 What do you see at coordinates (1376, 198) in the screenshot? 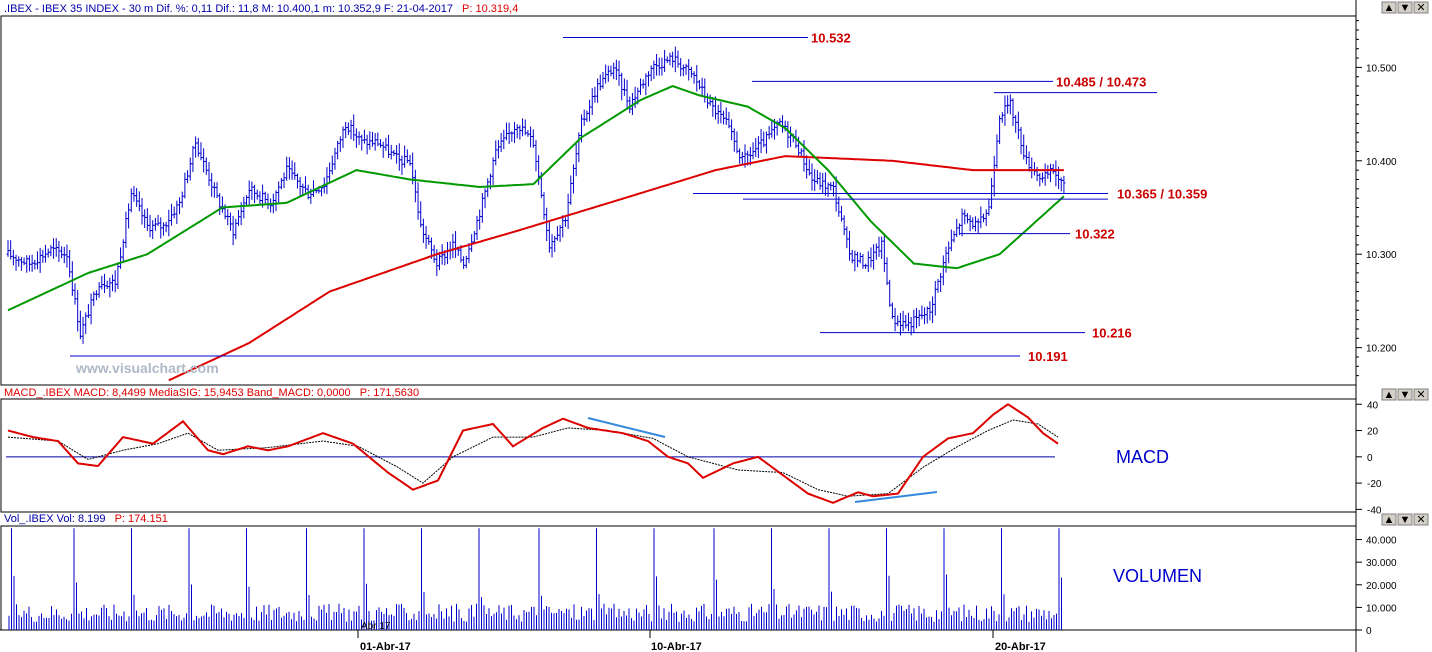
I see `price-y-axis: 10.500 10.400 10.300 10.200` at bounding box center [1376, 198].